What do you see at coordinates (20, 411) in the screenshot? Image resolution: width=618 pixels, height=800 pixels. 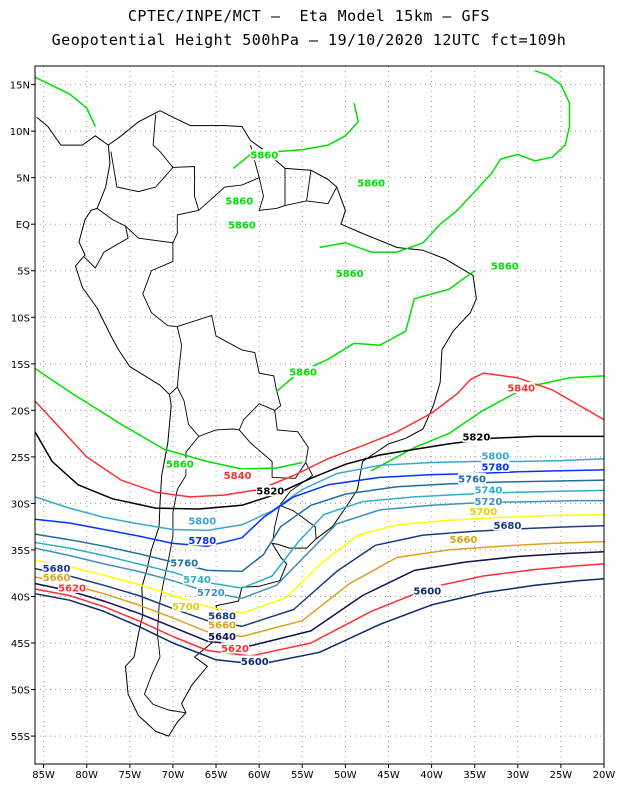 I see `lat-tick-label: 20S` at bounding box center [20, 411].